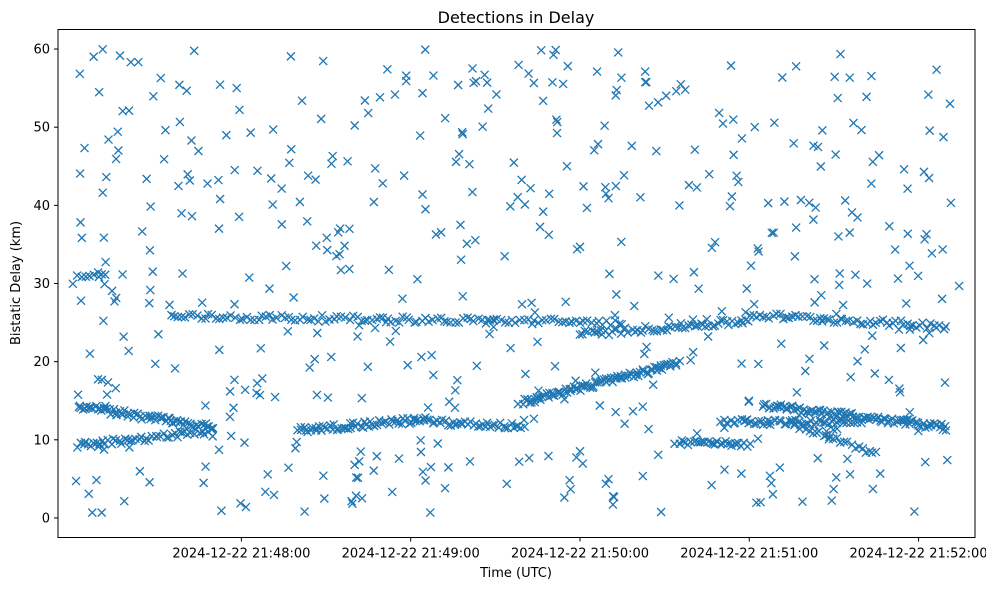 This screenshot has height=590, width=986. What do you see at coordinates (41, 362) in the screenshot?
I see `y-tick-label: 20` at bounding box center [41, 362].